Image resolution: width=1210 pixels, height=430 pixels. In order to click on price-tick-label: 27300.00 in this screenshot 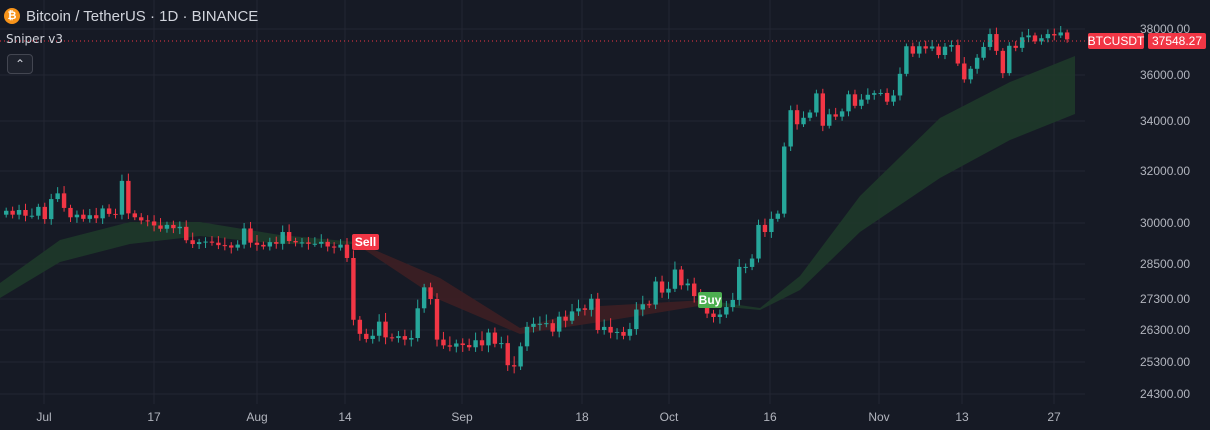, I will do `click(1165, 299)`.